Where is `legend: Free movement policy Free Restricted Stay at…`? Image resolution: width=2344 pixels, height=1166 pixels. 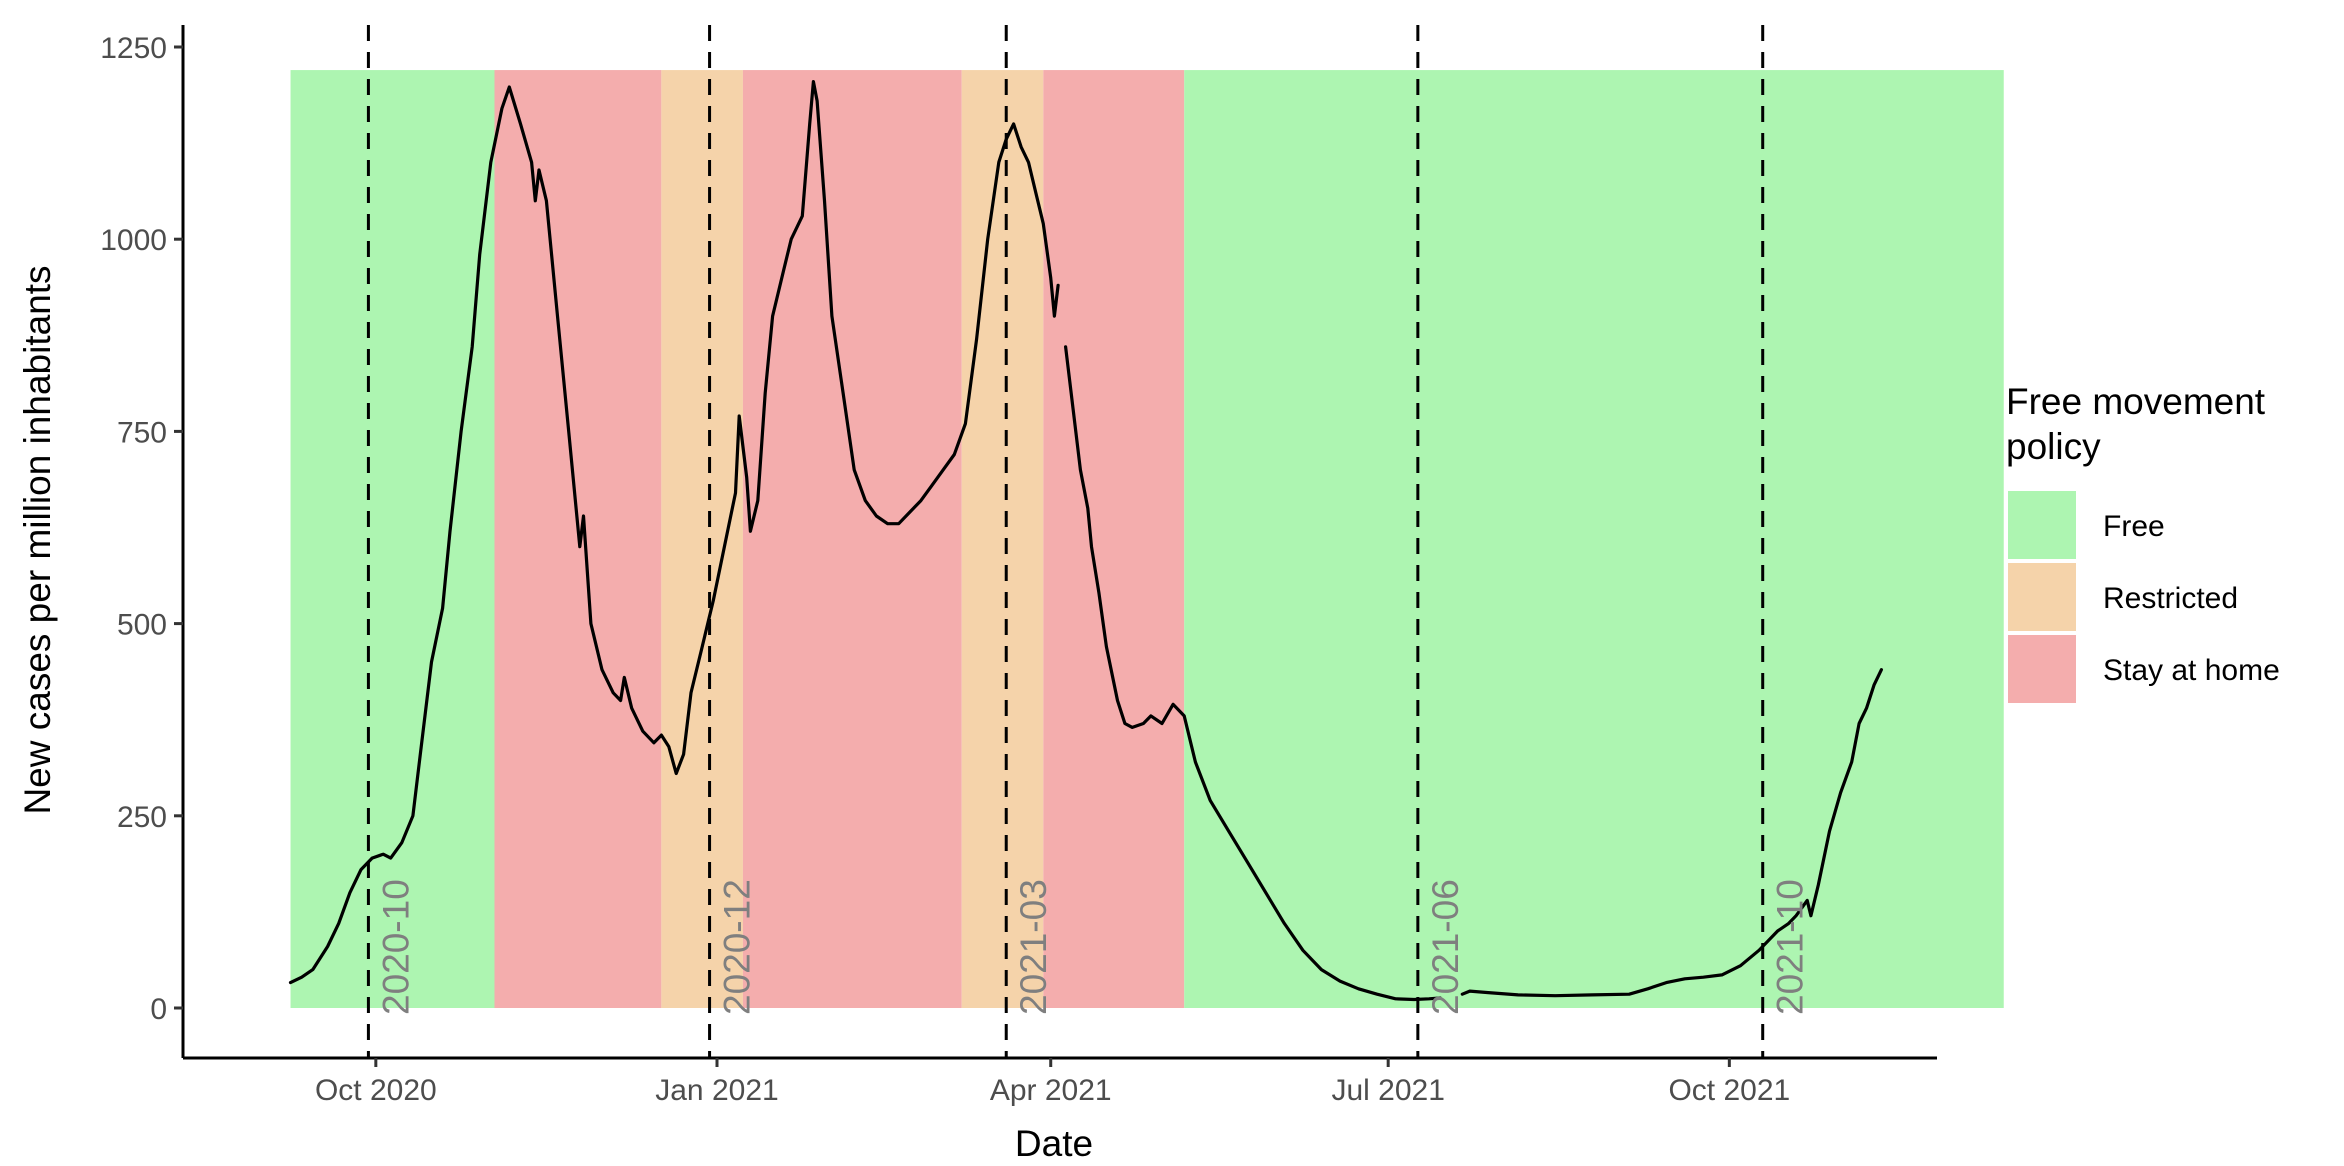
legend: Free movement policy Free Restricted Stay at… is located at coordinates (2143, 542).